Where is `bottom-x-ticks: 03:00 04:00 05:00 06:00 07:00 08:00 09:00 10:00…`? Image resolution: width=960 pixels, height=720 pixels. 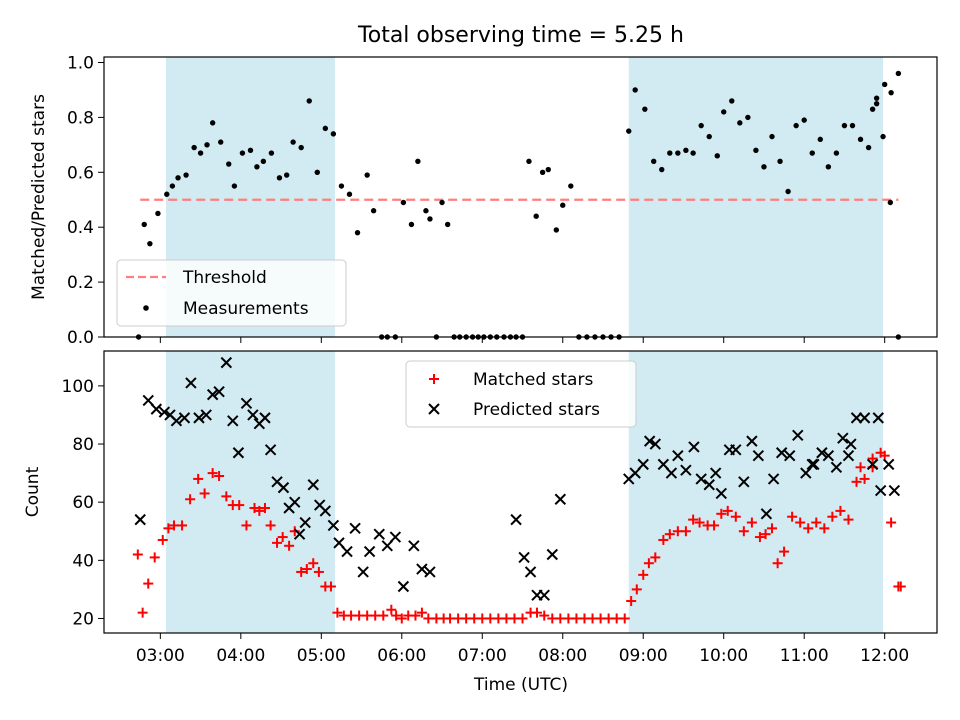
bottom-x-ticks: 03:00 04:00 05:00 06:00 07:00 08:00 09:00 10:00… is located at coordinates (522, 649).